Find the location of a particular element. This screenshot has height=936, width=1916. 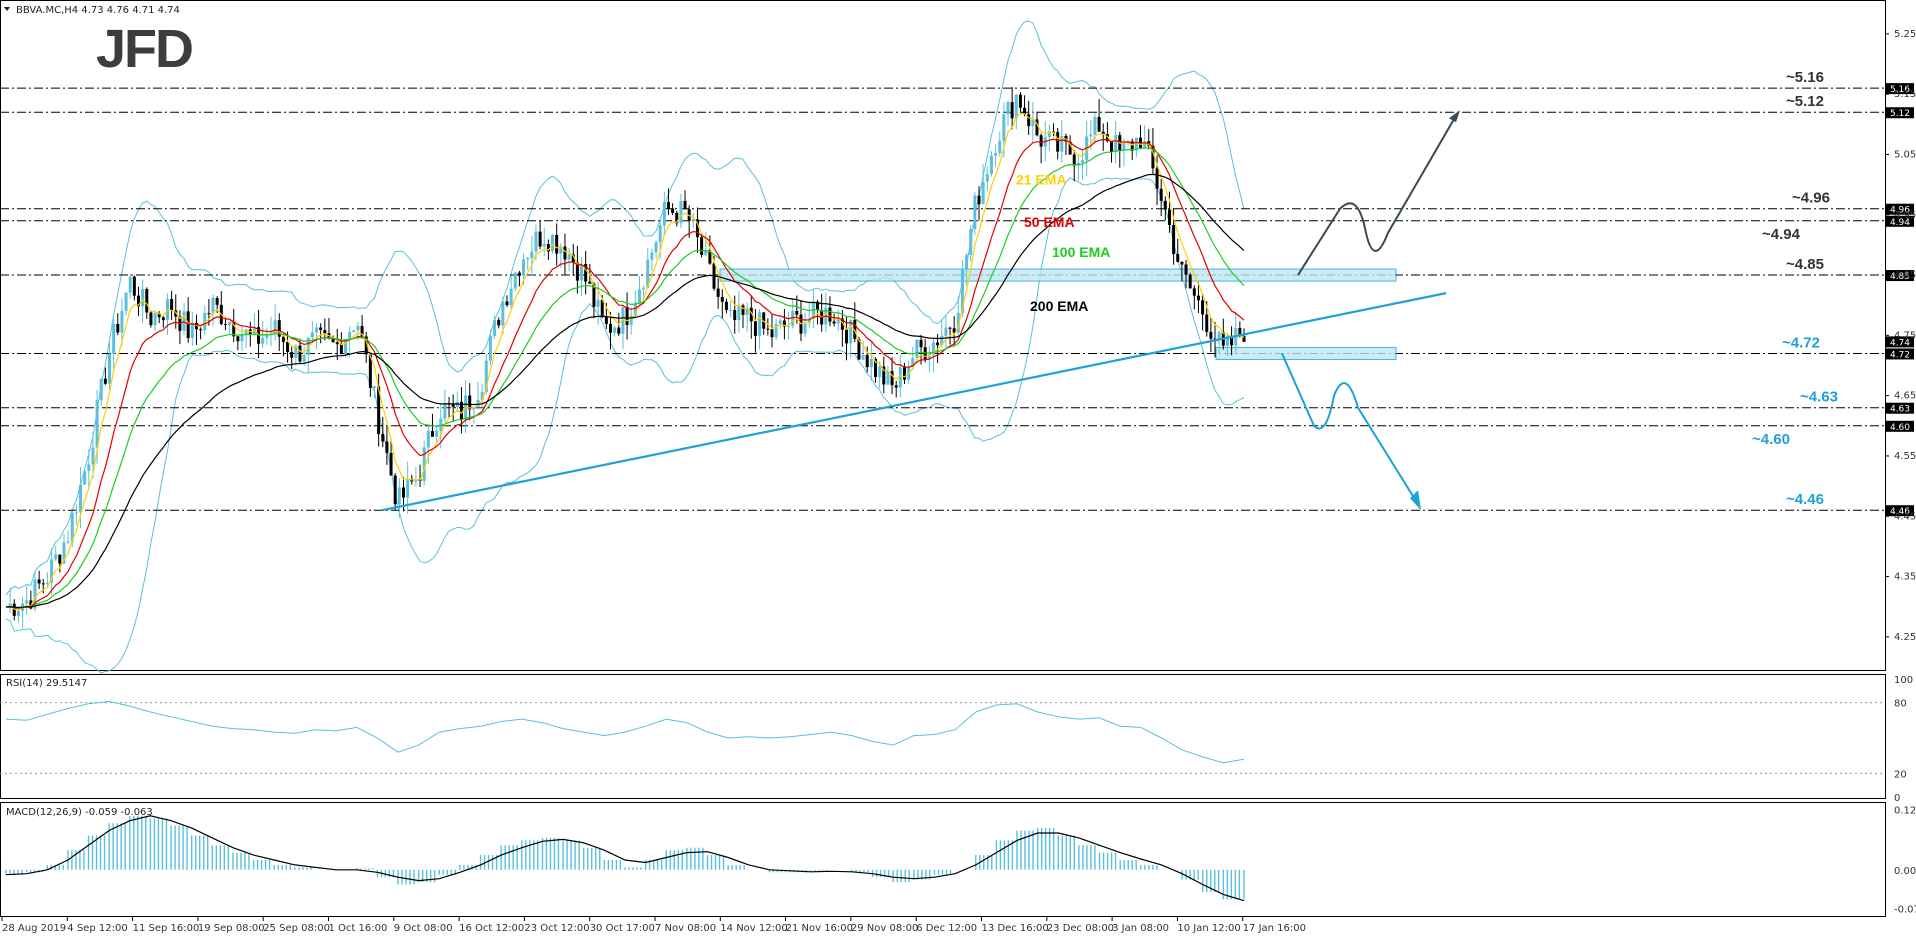

bullish-scenario-arrow is located at coordinates (1378, 193).